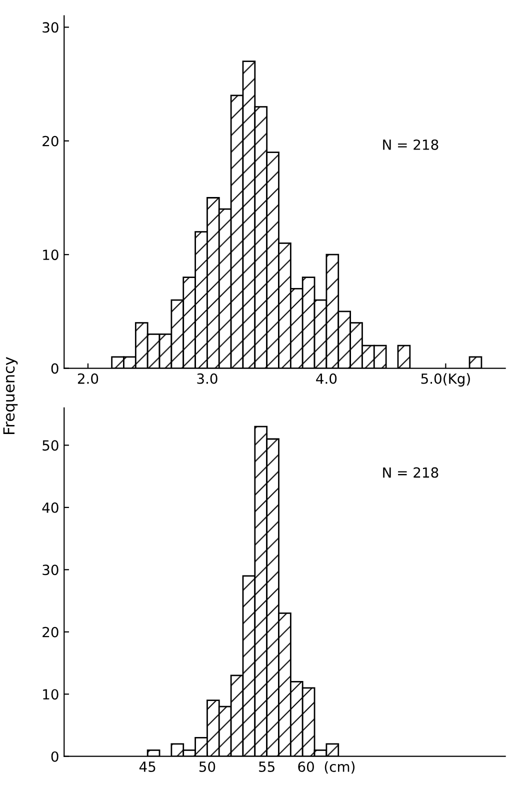 The height and width of the screenshot is (792, 513). What do you see at coordinates (266, 767) in the screenshot?
I see `x-tick-label: 55` at bounding box center [266, 767].